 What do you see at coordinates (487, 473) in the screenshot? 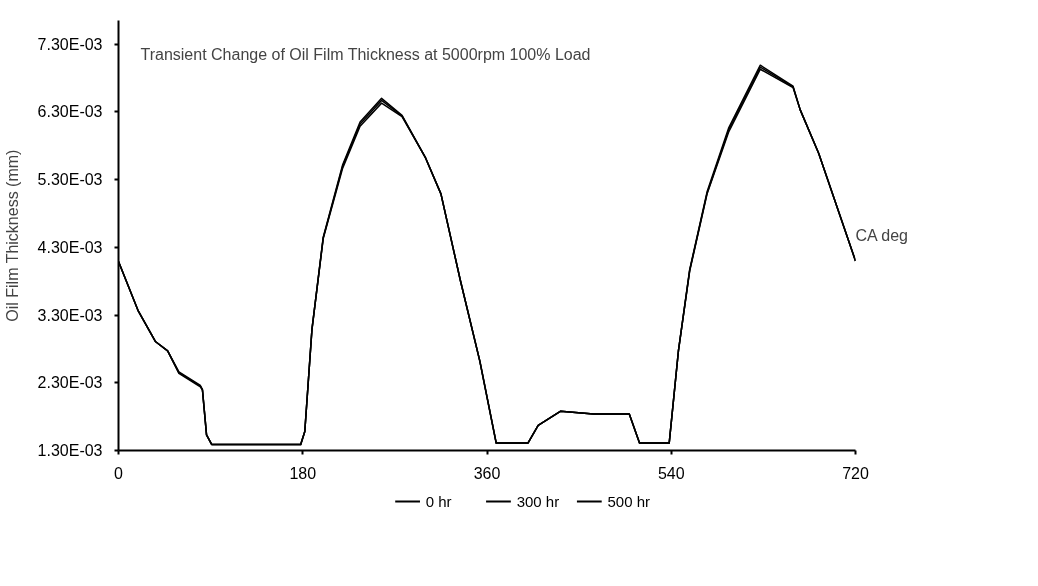
I see `x-tick-label: 360` at bounding box center [487, 473].